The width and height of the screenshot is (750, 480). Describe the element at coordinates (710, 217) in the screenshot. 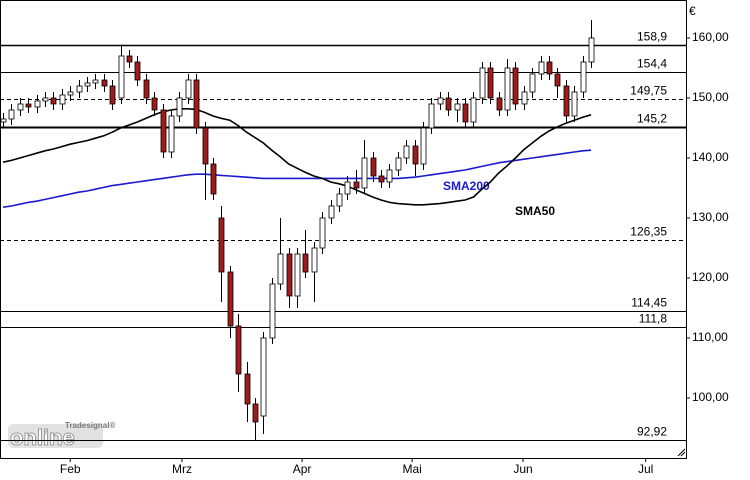

I see `y-tick-label: 130,00` at that location.